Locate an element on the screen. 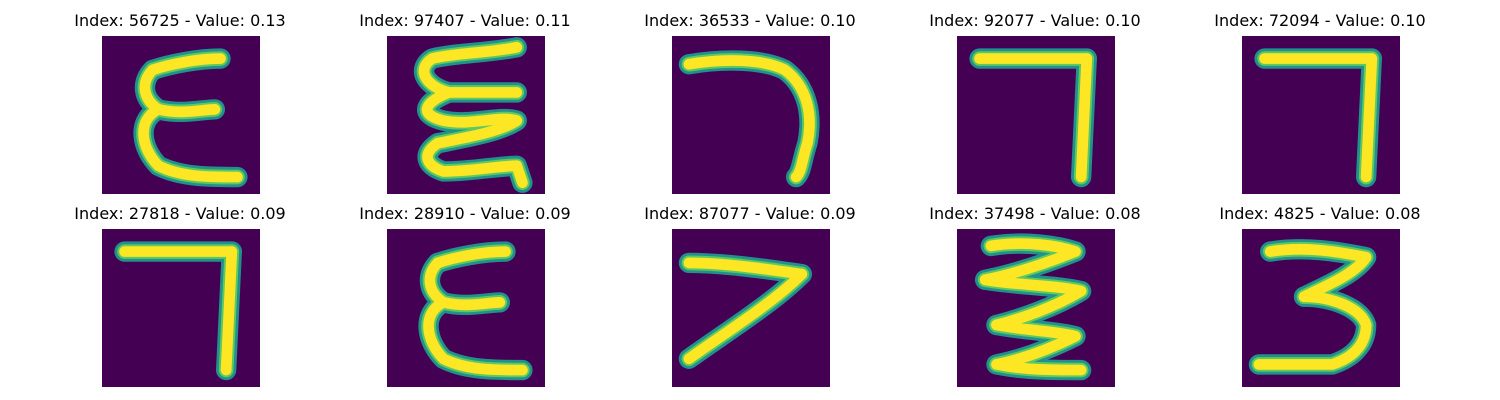 Image resolution: width=1500 pixels, height=400 pixels. panel-title: Index: 92077 - Value: 0.10 is located at coordinates (1035, 21).